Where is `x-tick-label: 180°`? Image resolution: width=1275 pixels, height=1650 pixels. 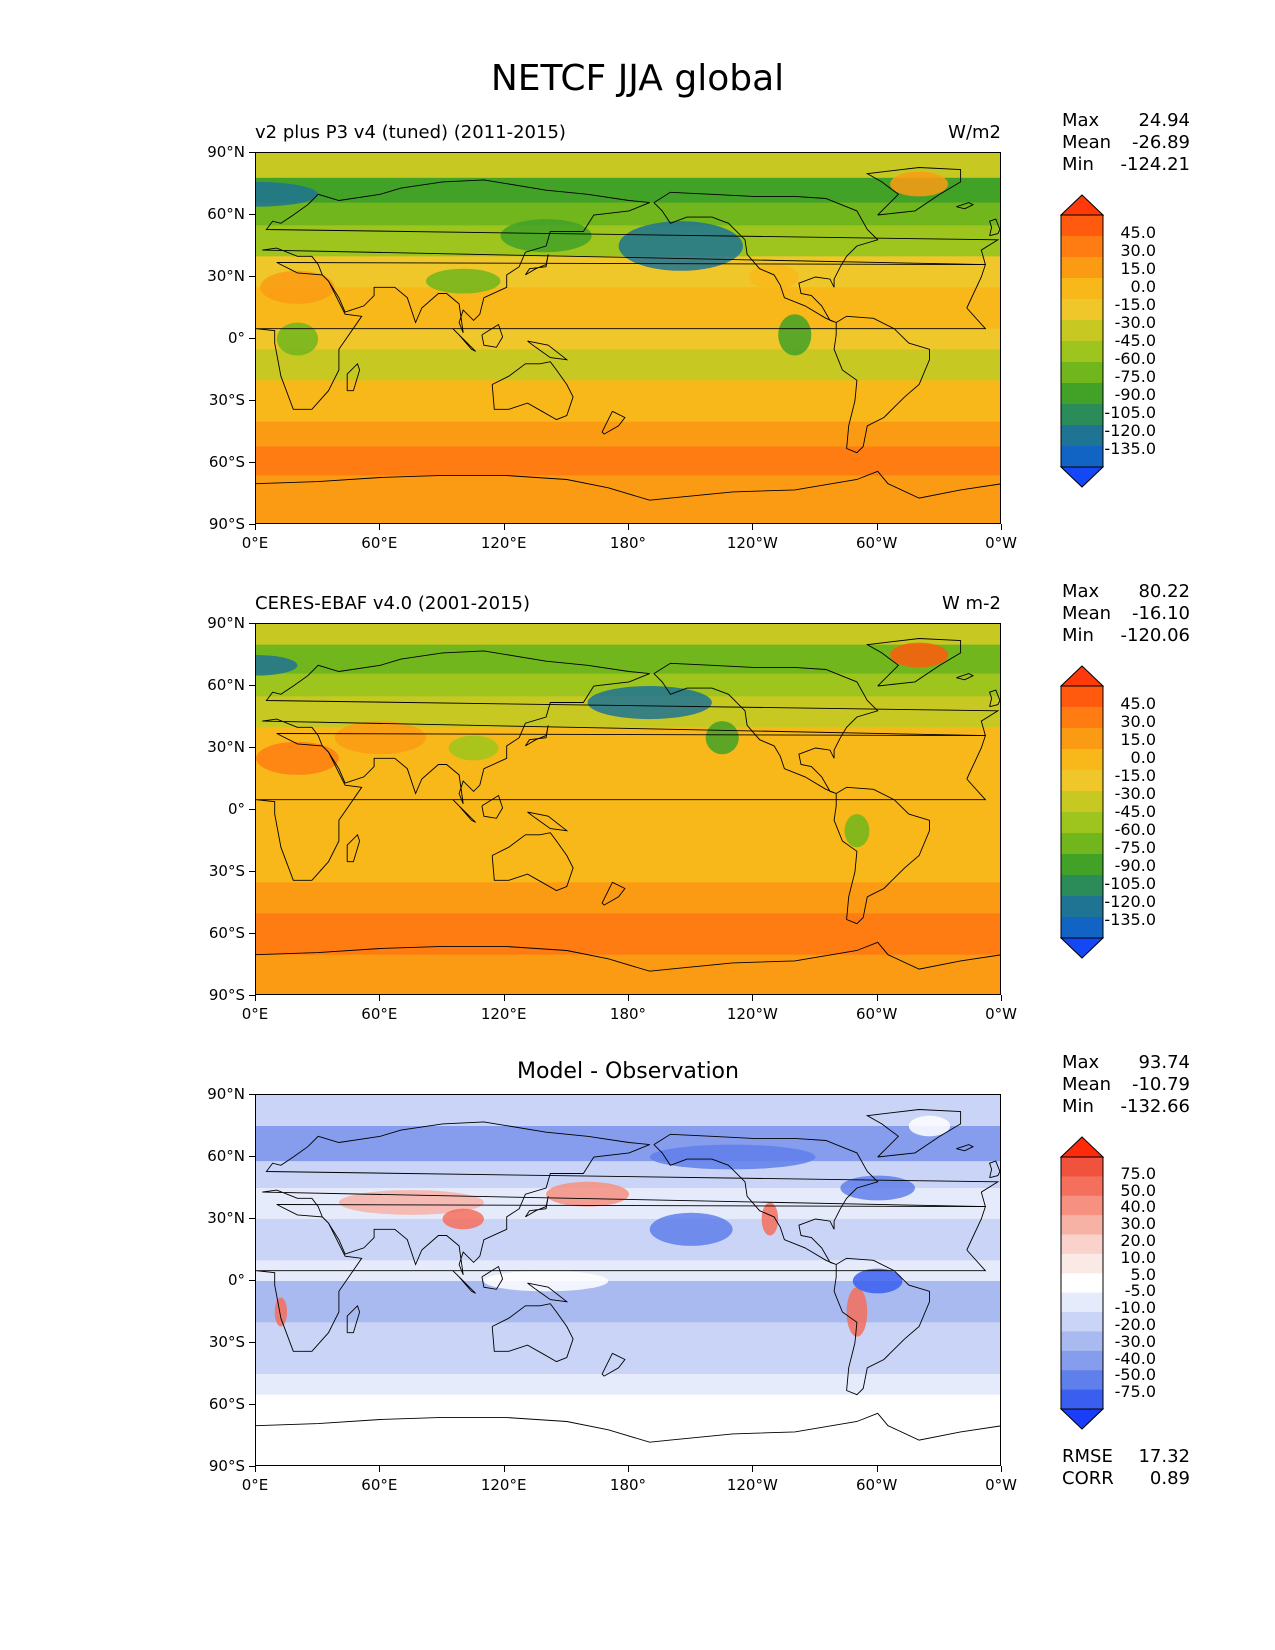 x-tick-label: 180° is located at coordinates (628, 543).